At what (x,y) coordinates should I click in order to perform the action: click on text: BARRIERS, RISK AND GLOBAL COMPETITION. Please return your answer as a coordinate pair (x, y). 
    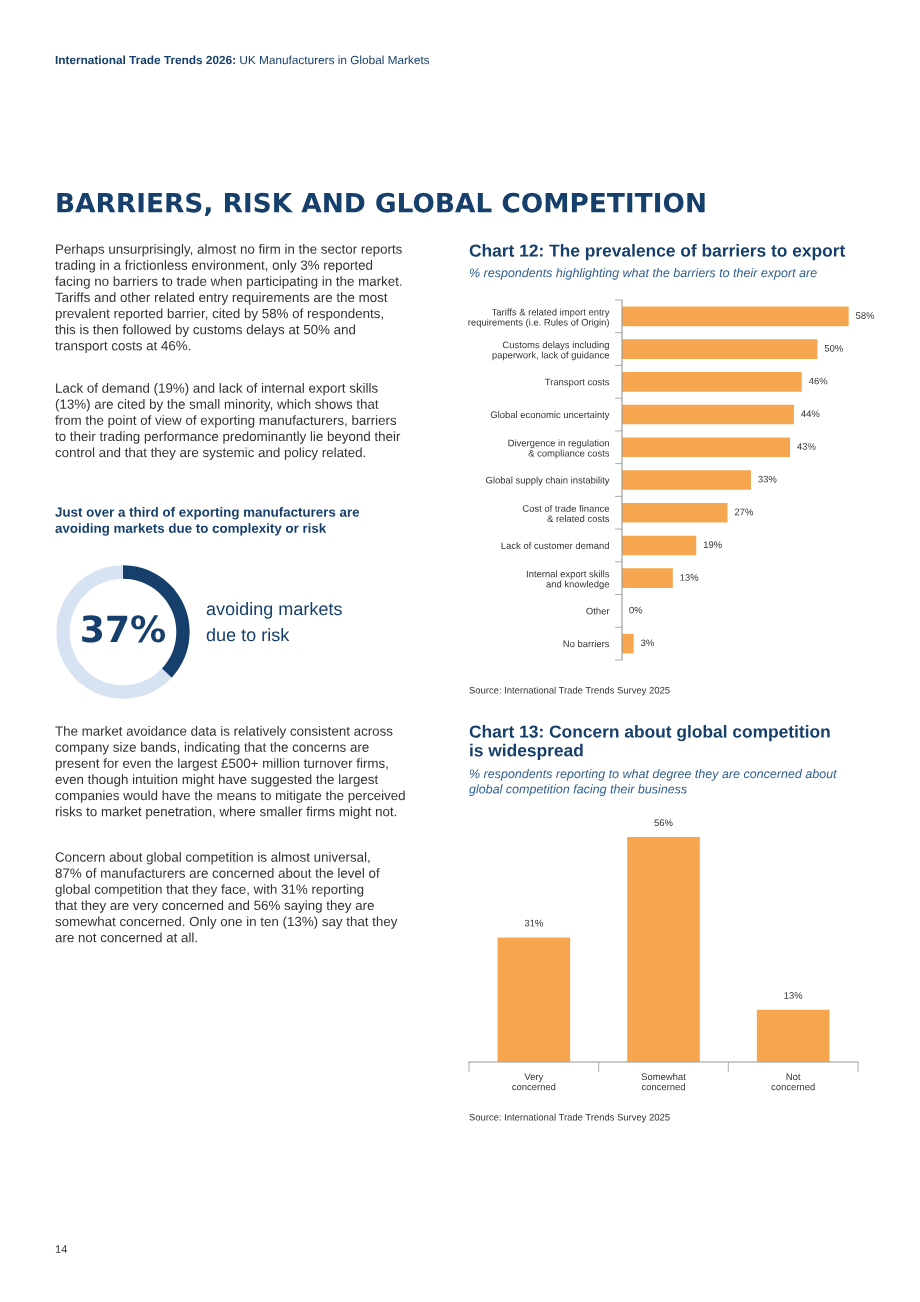
    Looking at the image, I should click on (381, 204).